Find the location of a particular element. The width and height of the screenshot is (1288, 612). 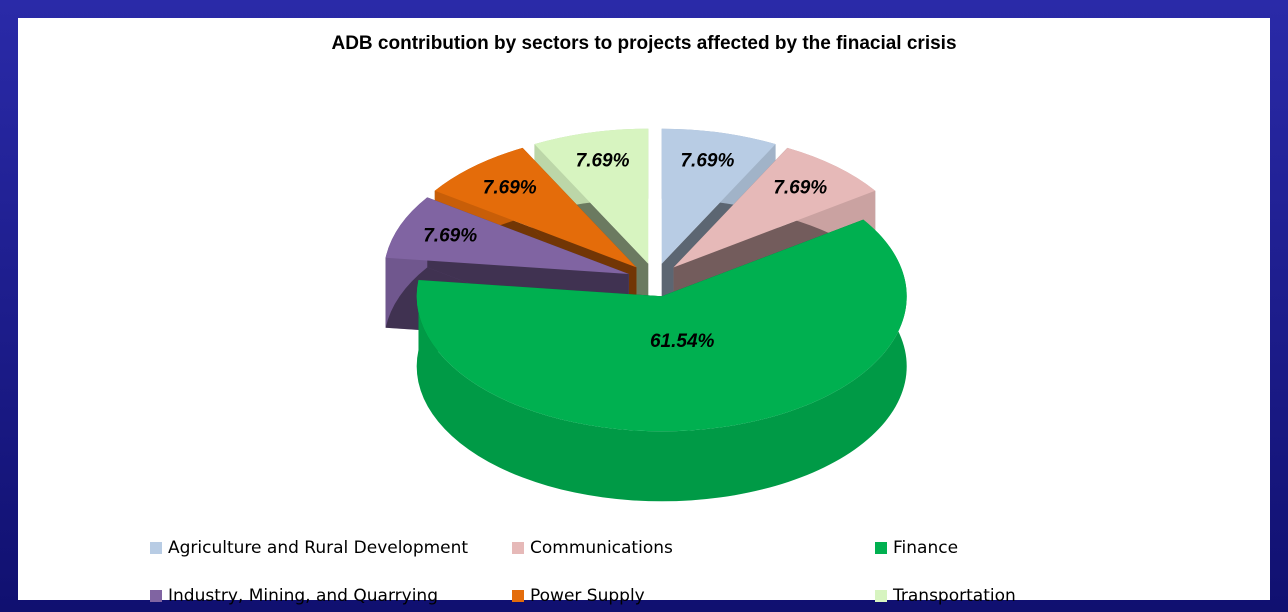

legend-label: Communications is located at coordinates (601, 548).